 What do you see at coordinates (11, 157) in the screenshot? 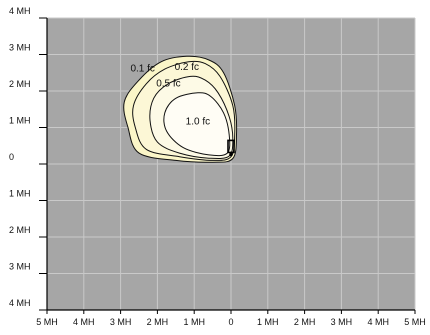
I see `y-tick-label: 0` at bounding box center [11, 157].